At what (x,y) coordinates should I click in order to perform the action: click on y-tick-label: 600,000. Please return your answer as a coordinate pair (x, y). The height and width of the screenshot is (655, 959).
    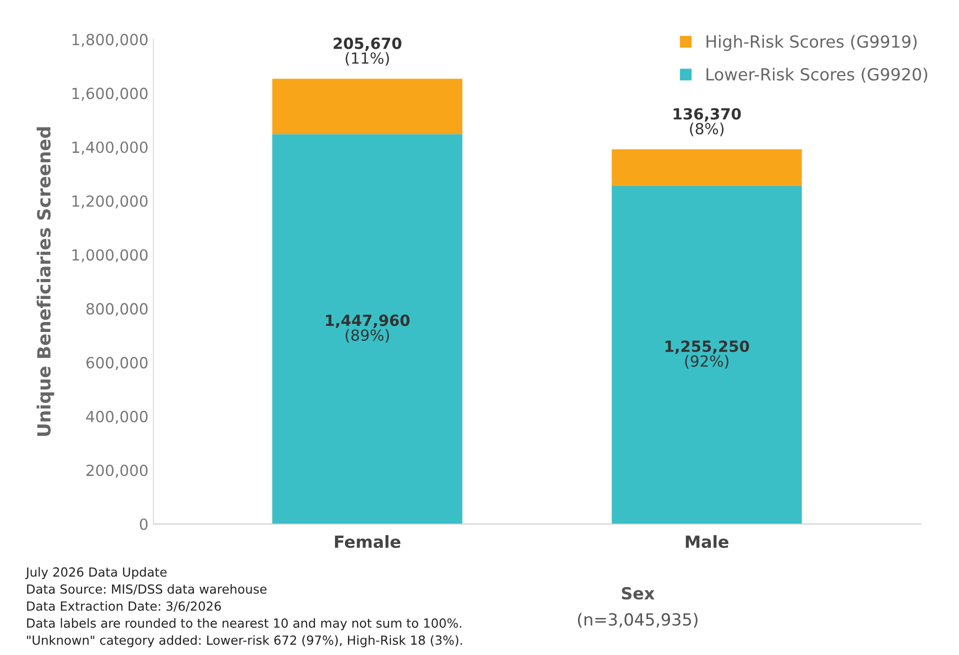
    Looking at the image, I should click on (117, 363).